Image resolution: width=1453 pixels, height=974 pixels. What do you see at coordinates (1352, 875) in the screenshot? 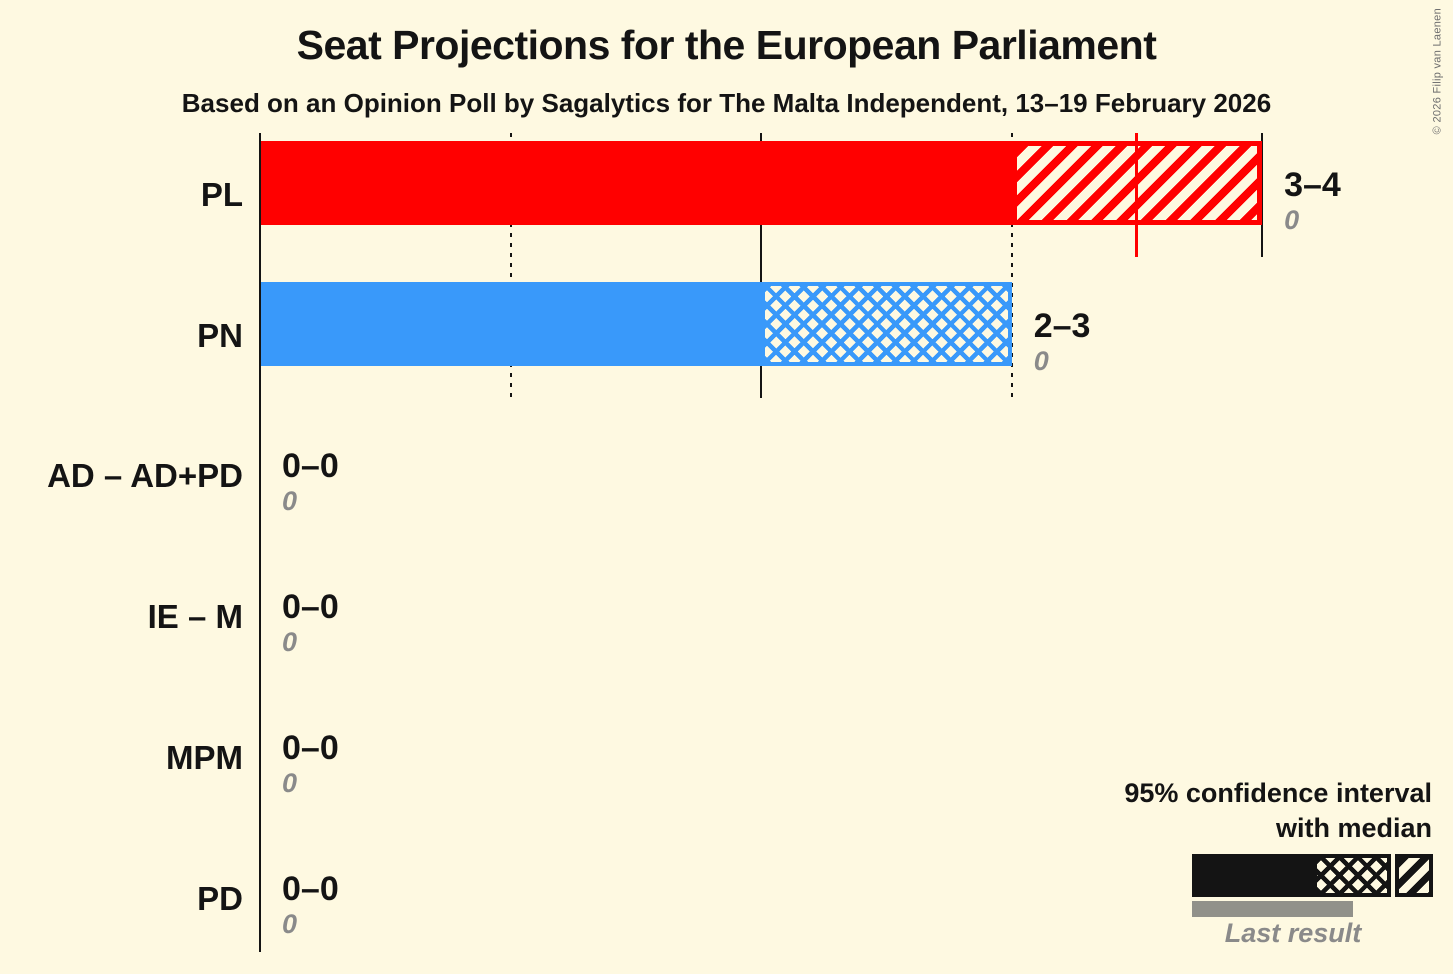
I see `legend-crosshatch-segment` at bounding box center [1352, 875].